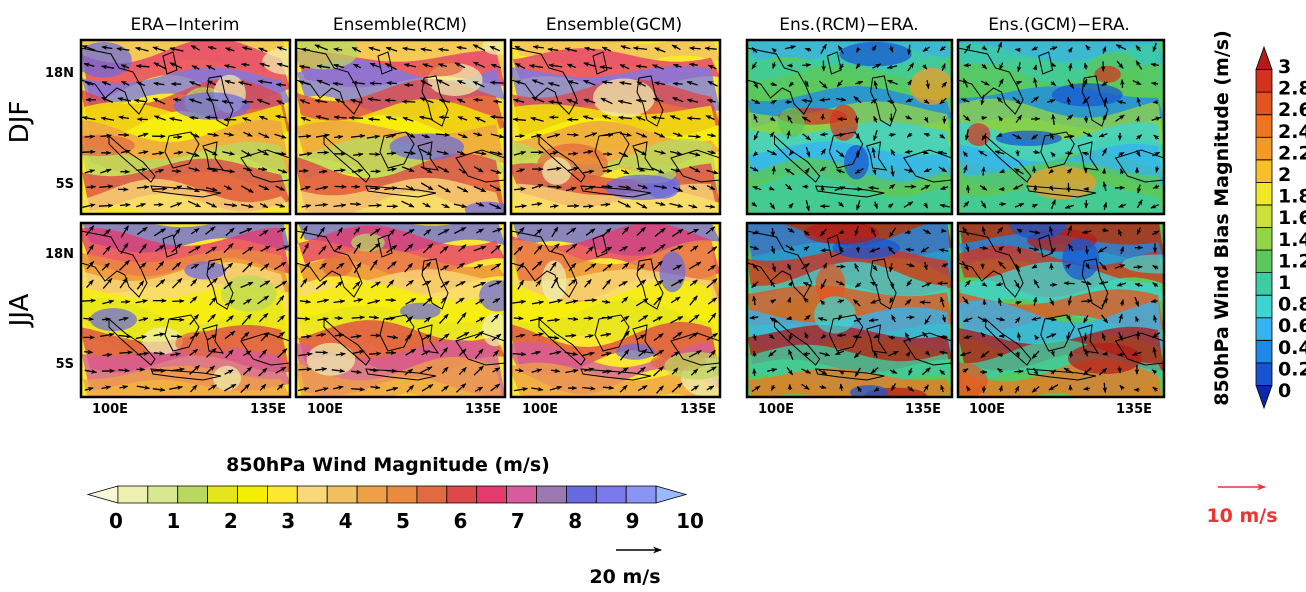 The height and width of the screenshot is (592, 1306). Describe the element at coordinates (1264, 103) in the screenshot. I see `bias-colorbar-swatch` at that location.